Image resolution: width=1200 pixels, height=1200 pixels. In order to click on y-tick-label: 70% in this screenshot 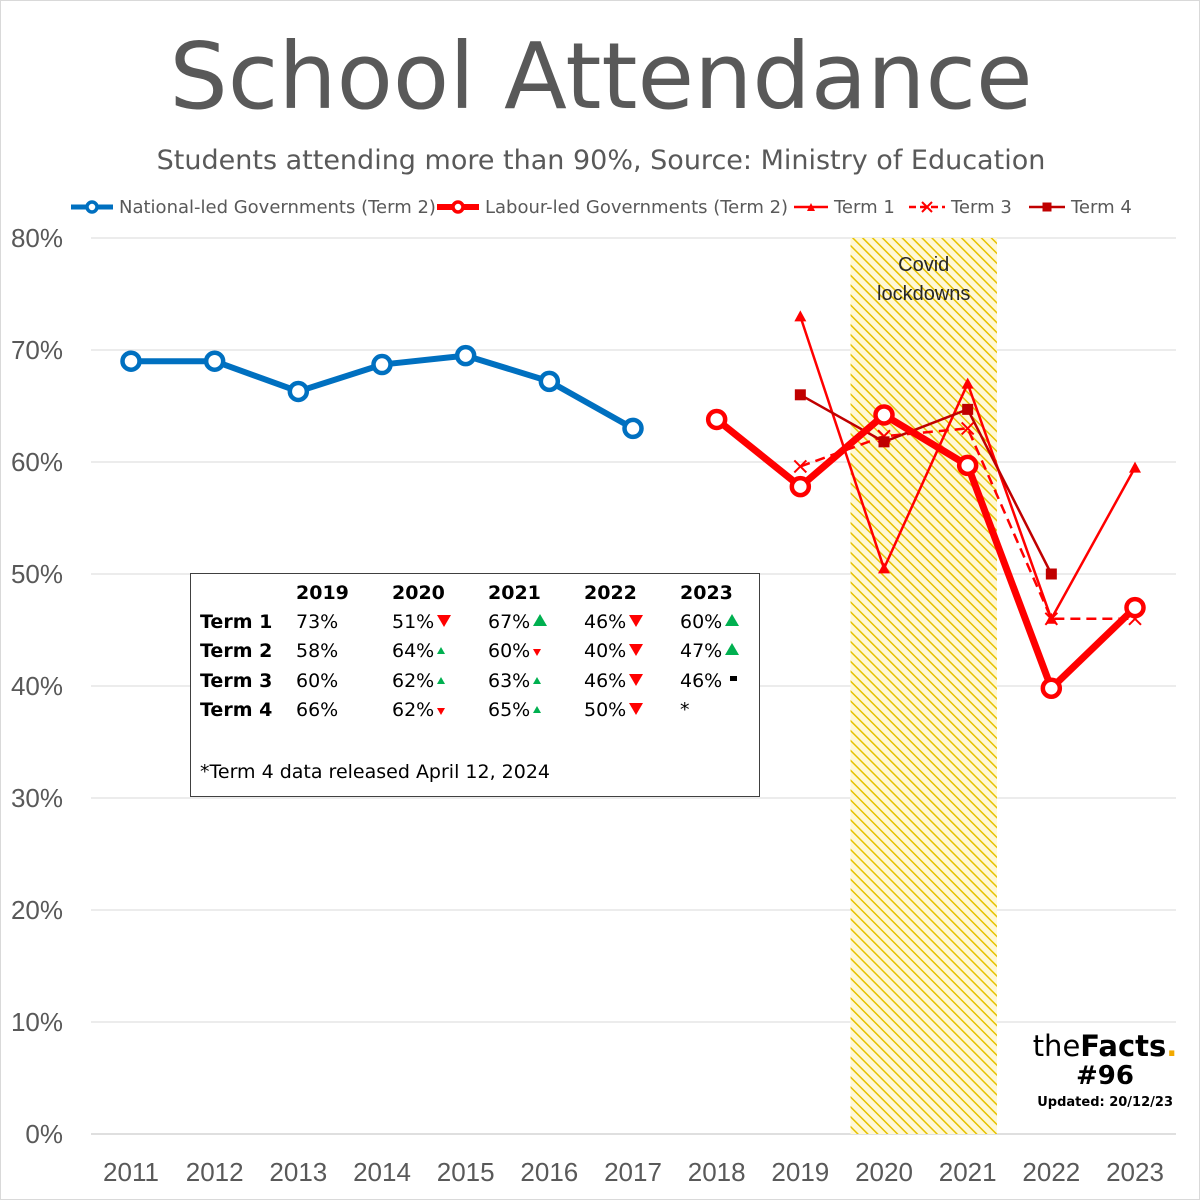, I will do `click(37, 350)`.